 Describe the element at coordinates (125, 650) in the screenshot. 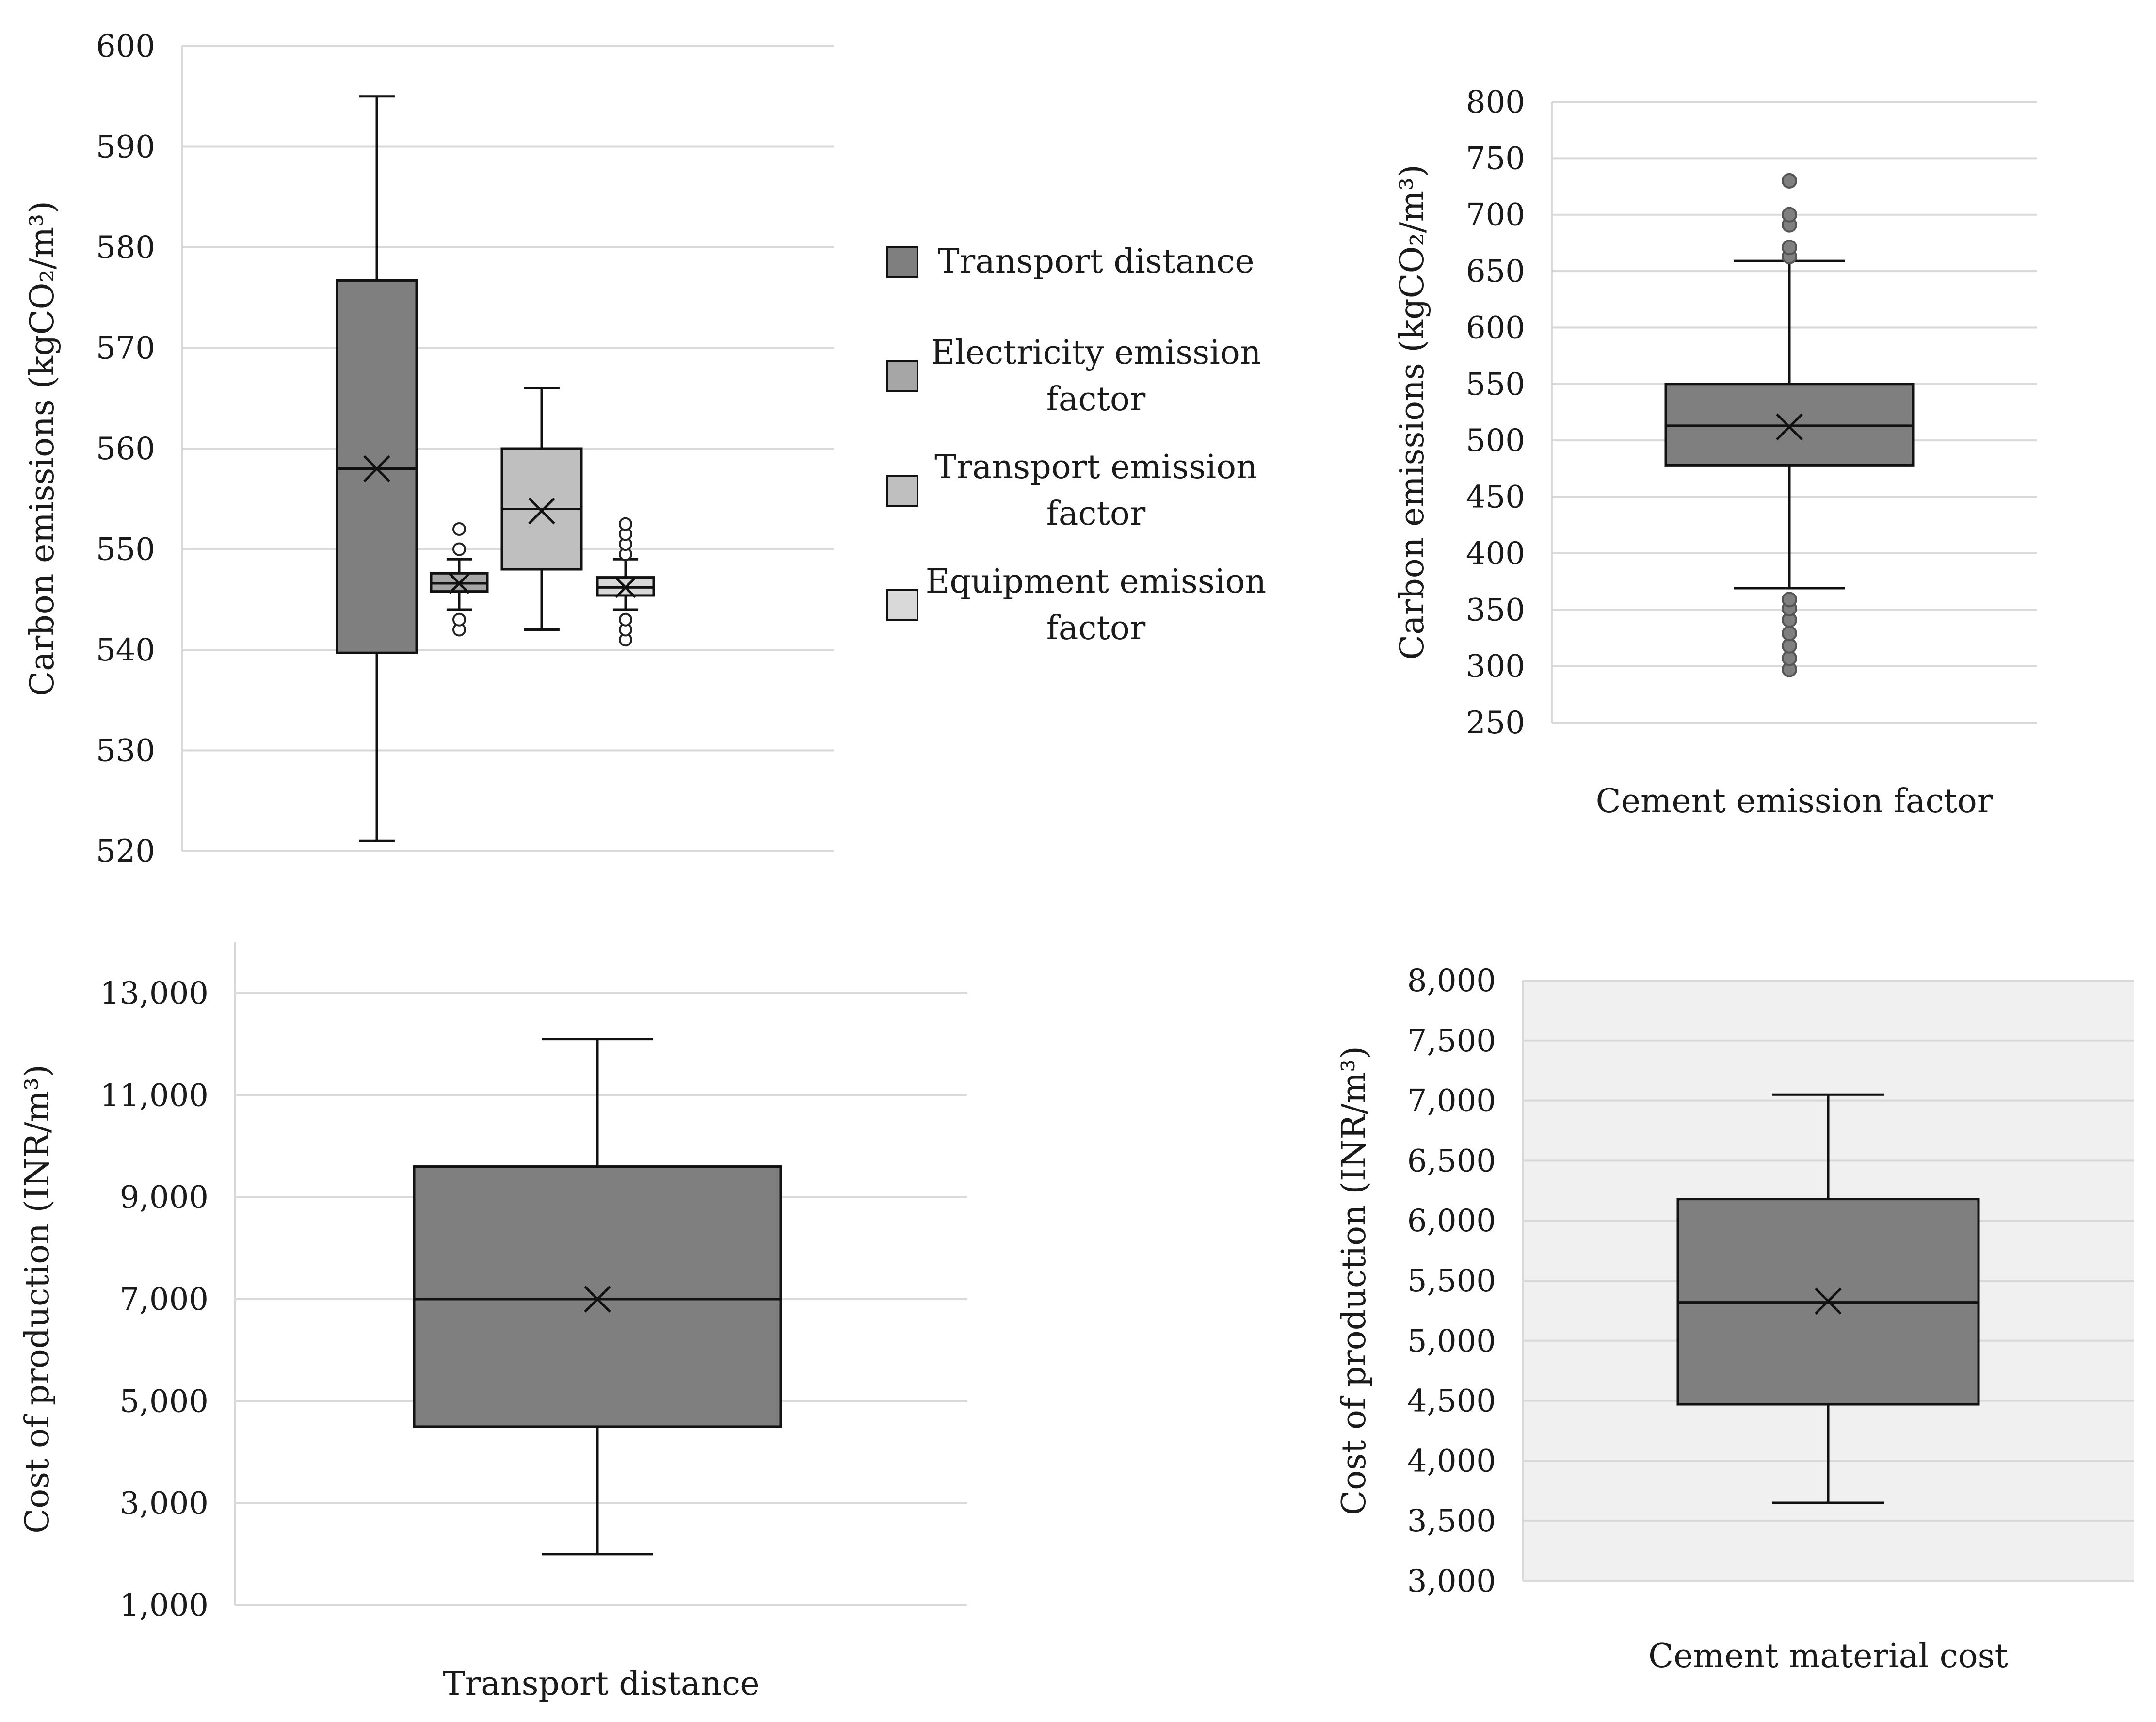

I see `y-tick-label: 540` at that location.